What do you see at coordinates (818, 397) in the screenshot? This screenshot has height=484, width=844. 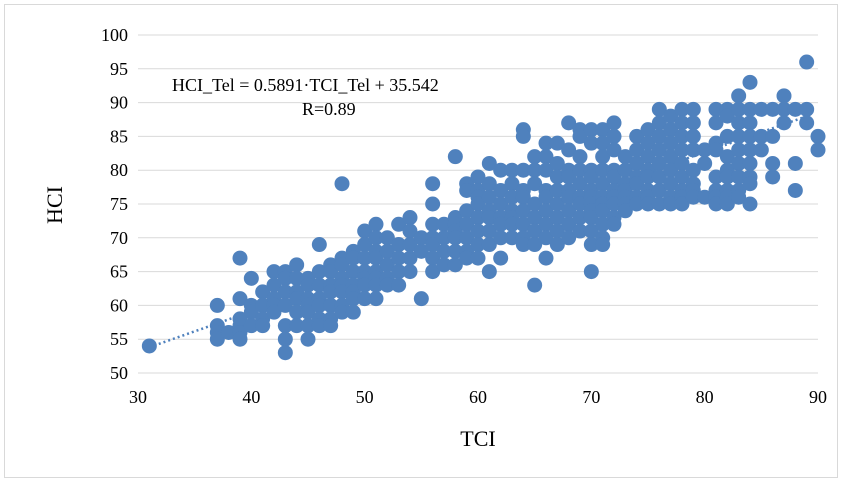 I see `x-tick-90: 90` at bounding box center [818, 397].